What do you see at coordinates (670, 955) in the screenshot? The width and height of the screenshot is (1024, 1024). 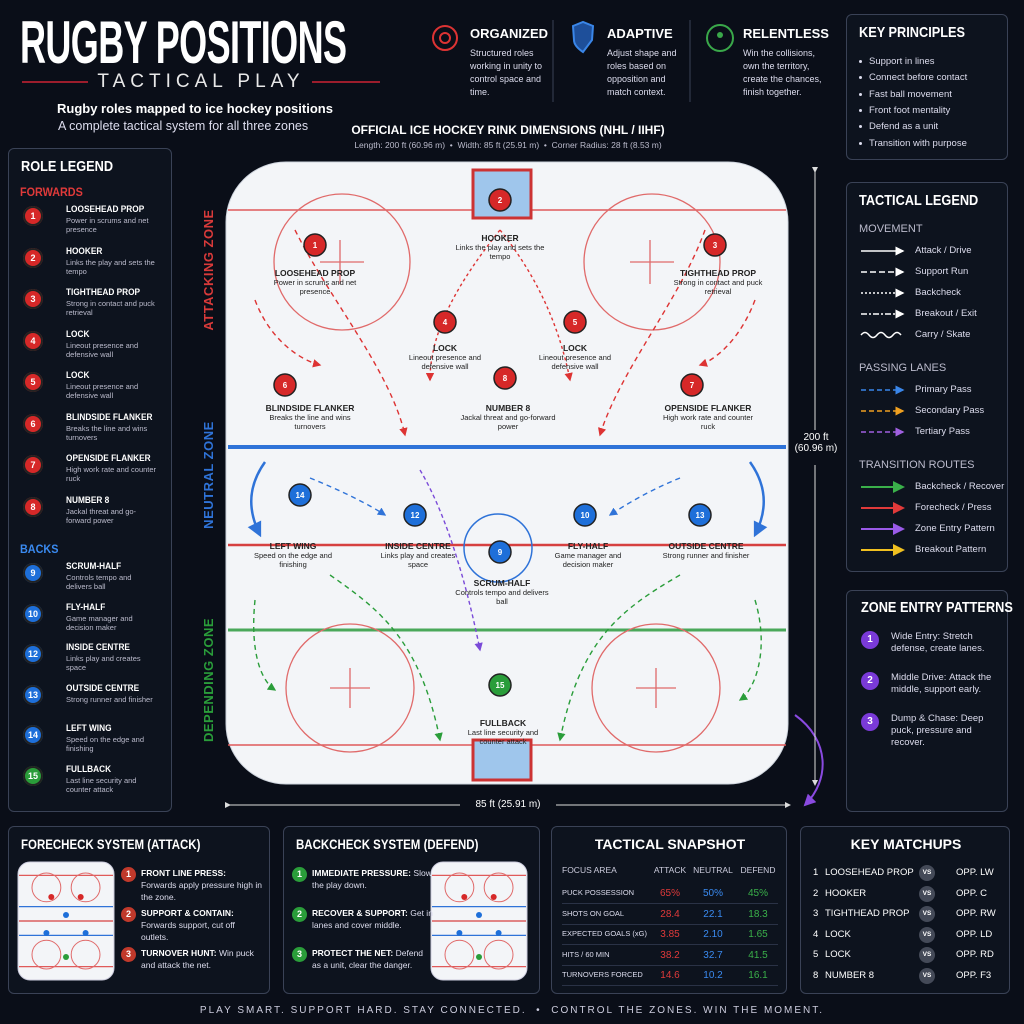 I see `table-value: 38.2` at bounding box center [670, 955].